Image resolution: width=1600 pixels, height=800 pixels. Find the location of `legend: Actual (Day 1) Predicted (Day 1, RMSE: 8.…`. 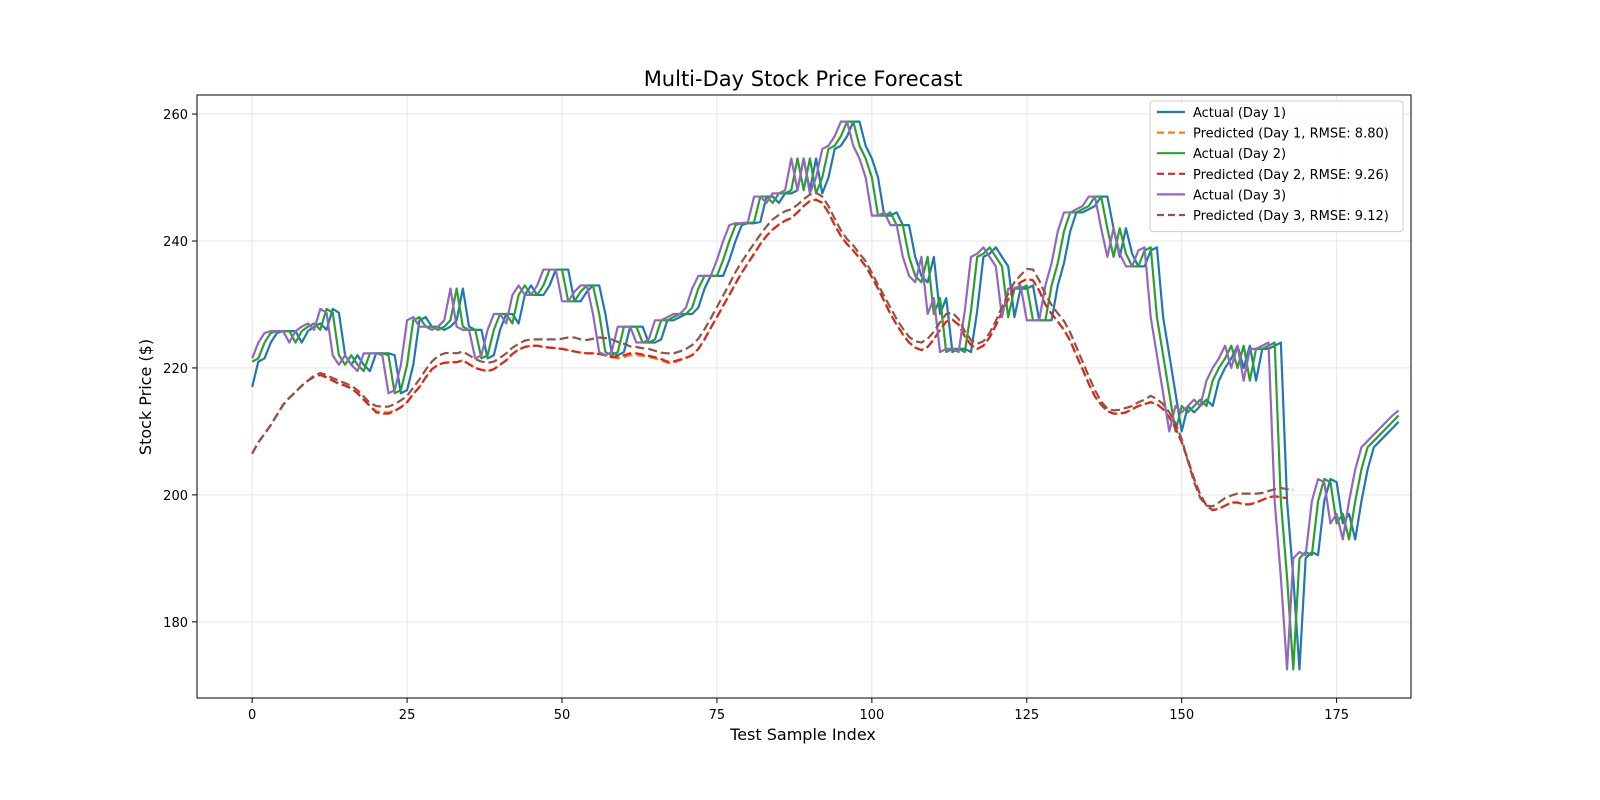

legend: Actual (Day 1) Predicted (Day 1, RMSE: 8.… is located at coordinates (1276, 166).